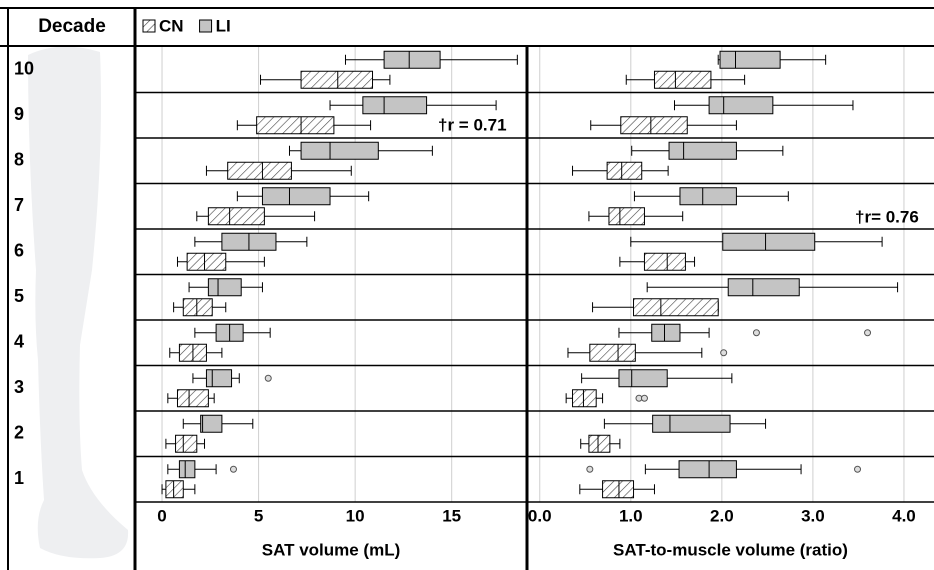  Describe the element at coordinates (171, 25) in the screenshot. I see `legend-label: CN` at that location.